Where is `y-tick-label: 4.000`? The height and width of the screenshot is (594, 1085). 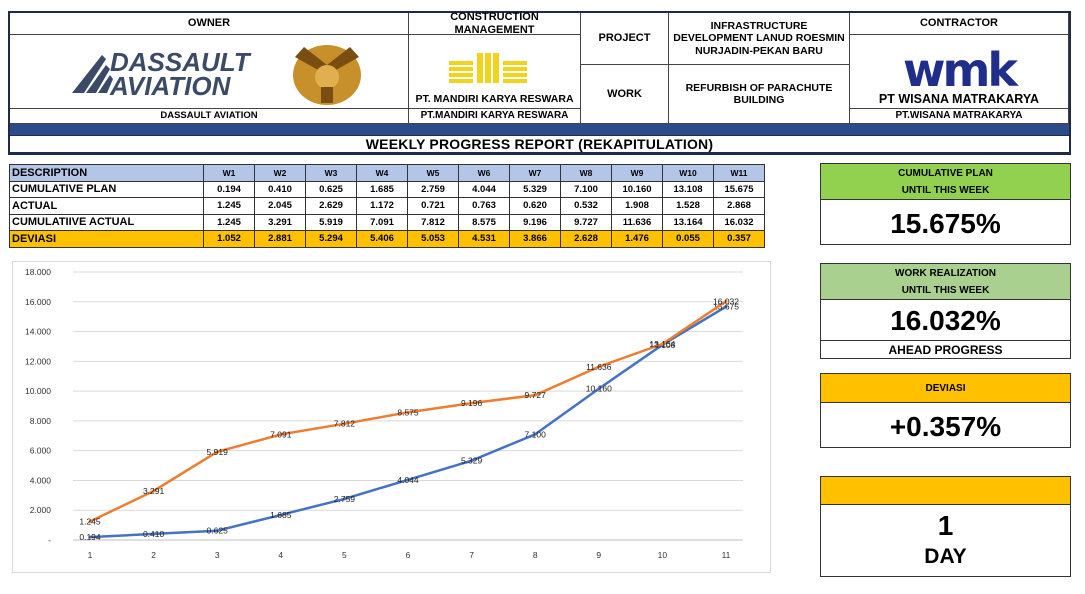 y-tick-label: 4.000 is located at coordinates (41, 480).